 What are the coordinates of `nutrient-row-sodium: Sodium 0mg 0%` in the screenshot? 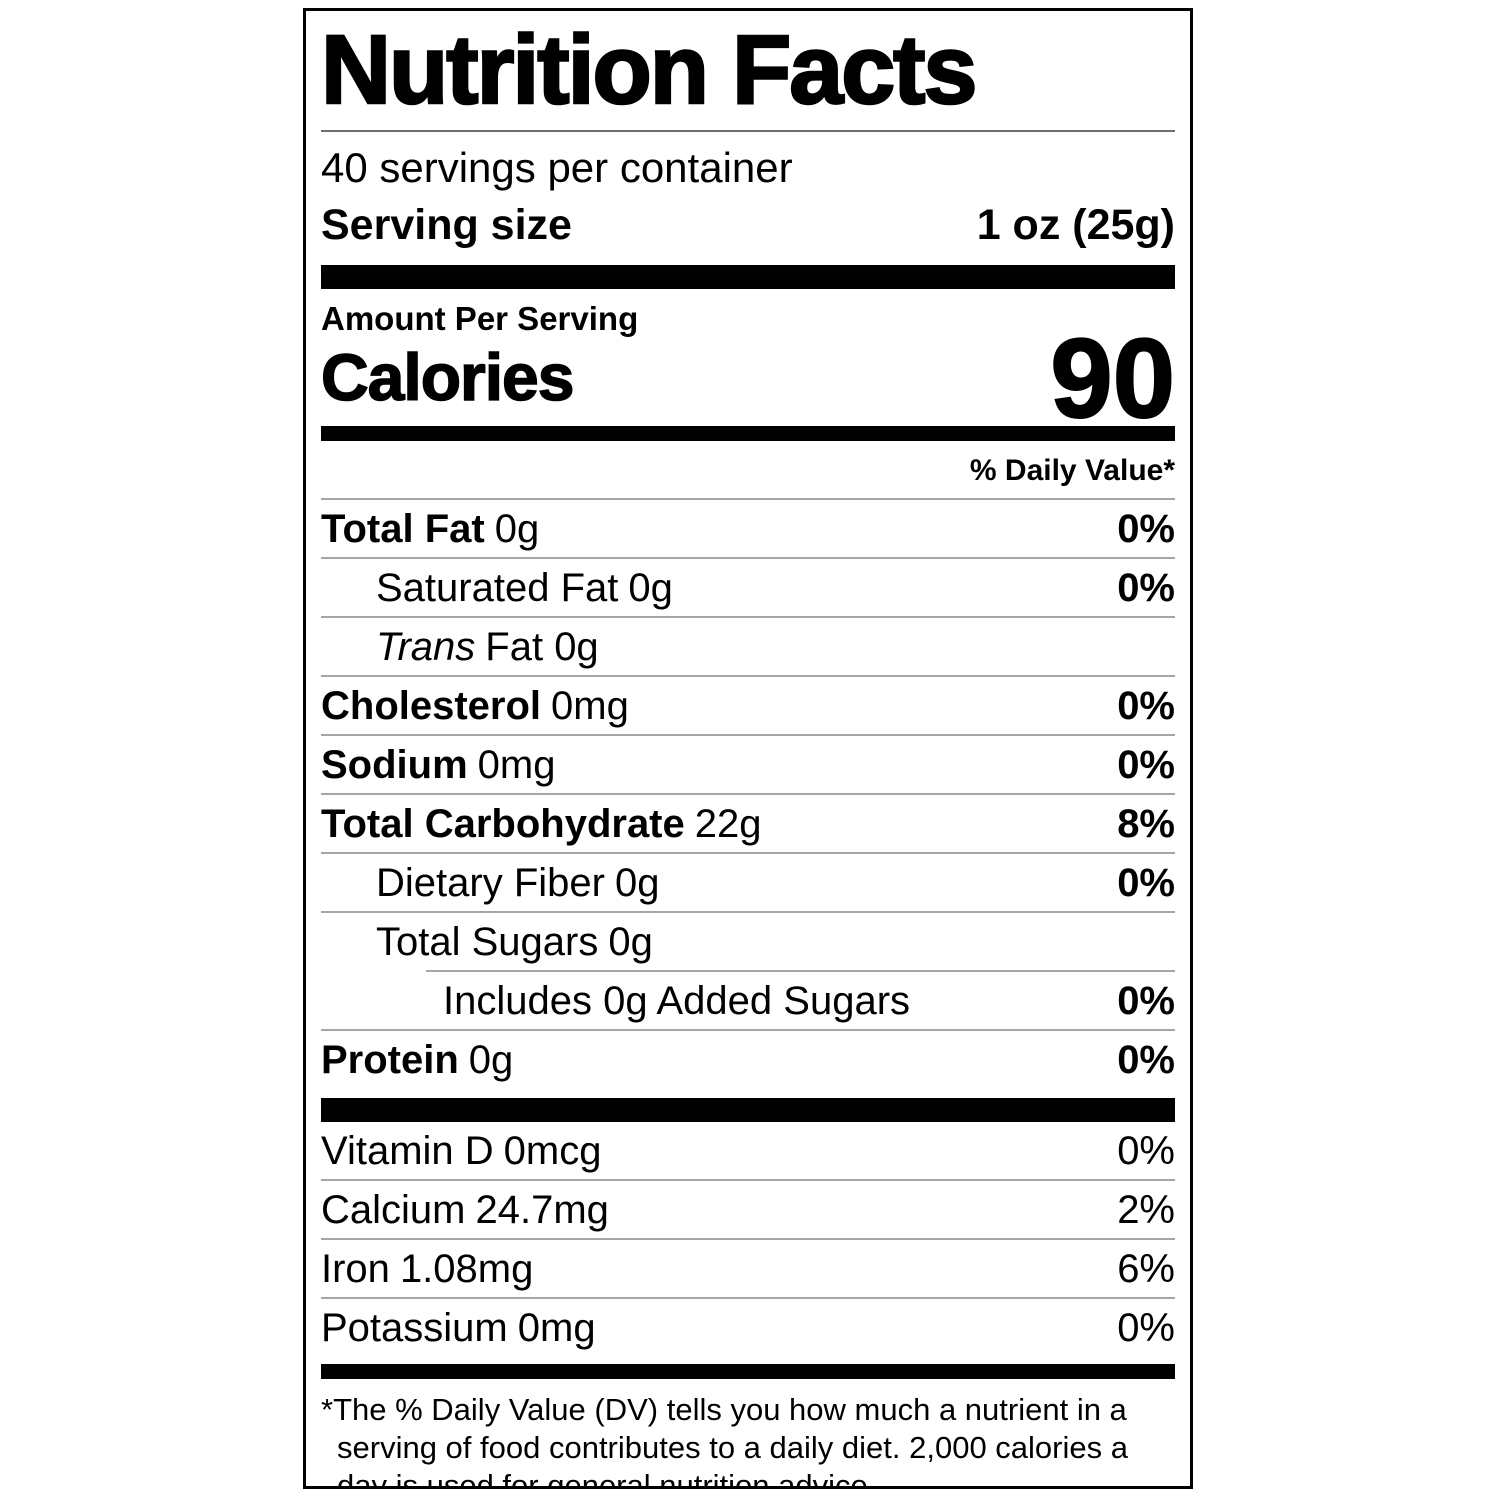 It's located at (748, 764).